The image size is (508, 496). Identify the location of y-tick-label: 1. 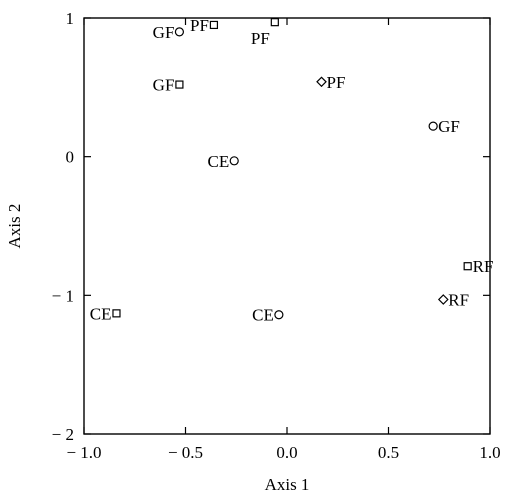
(70, 18).